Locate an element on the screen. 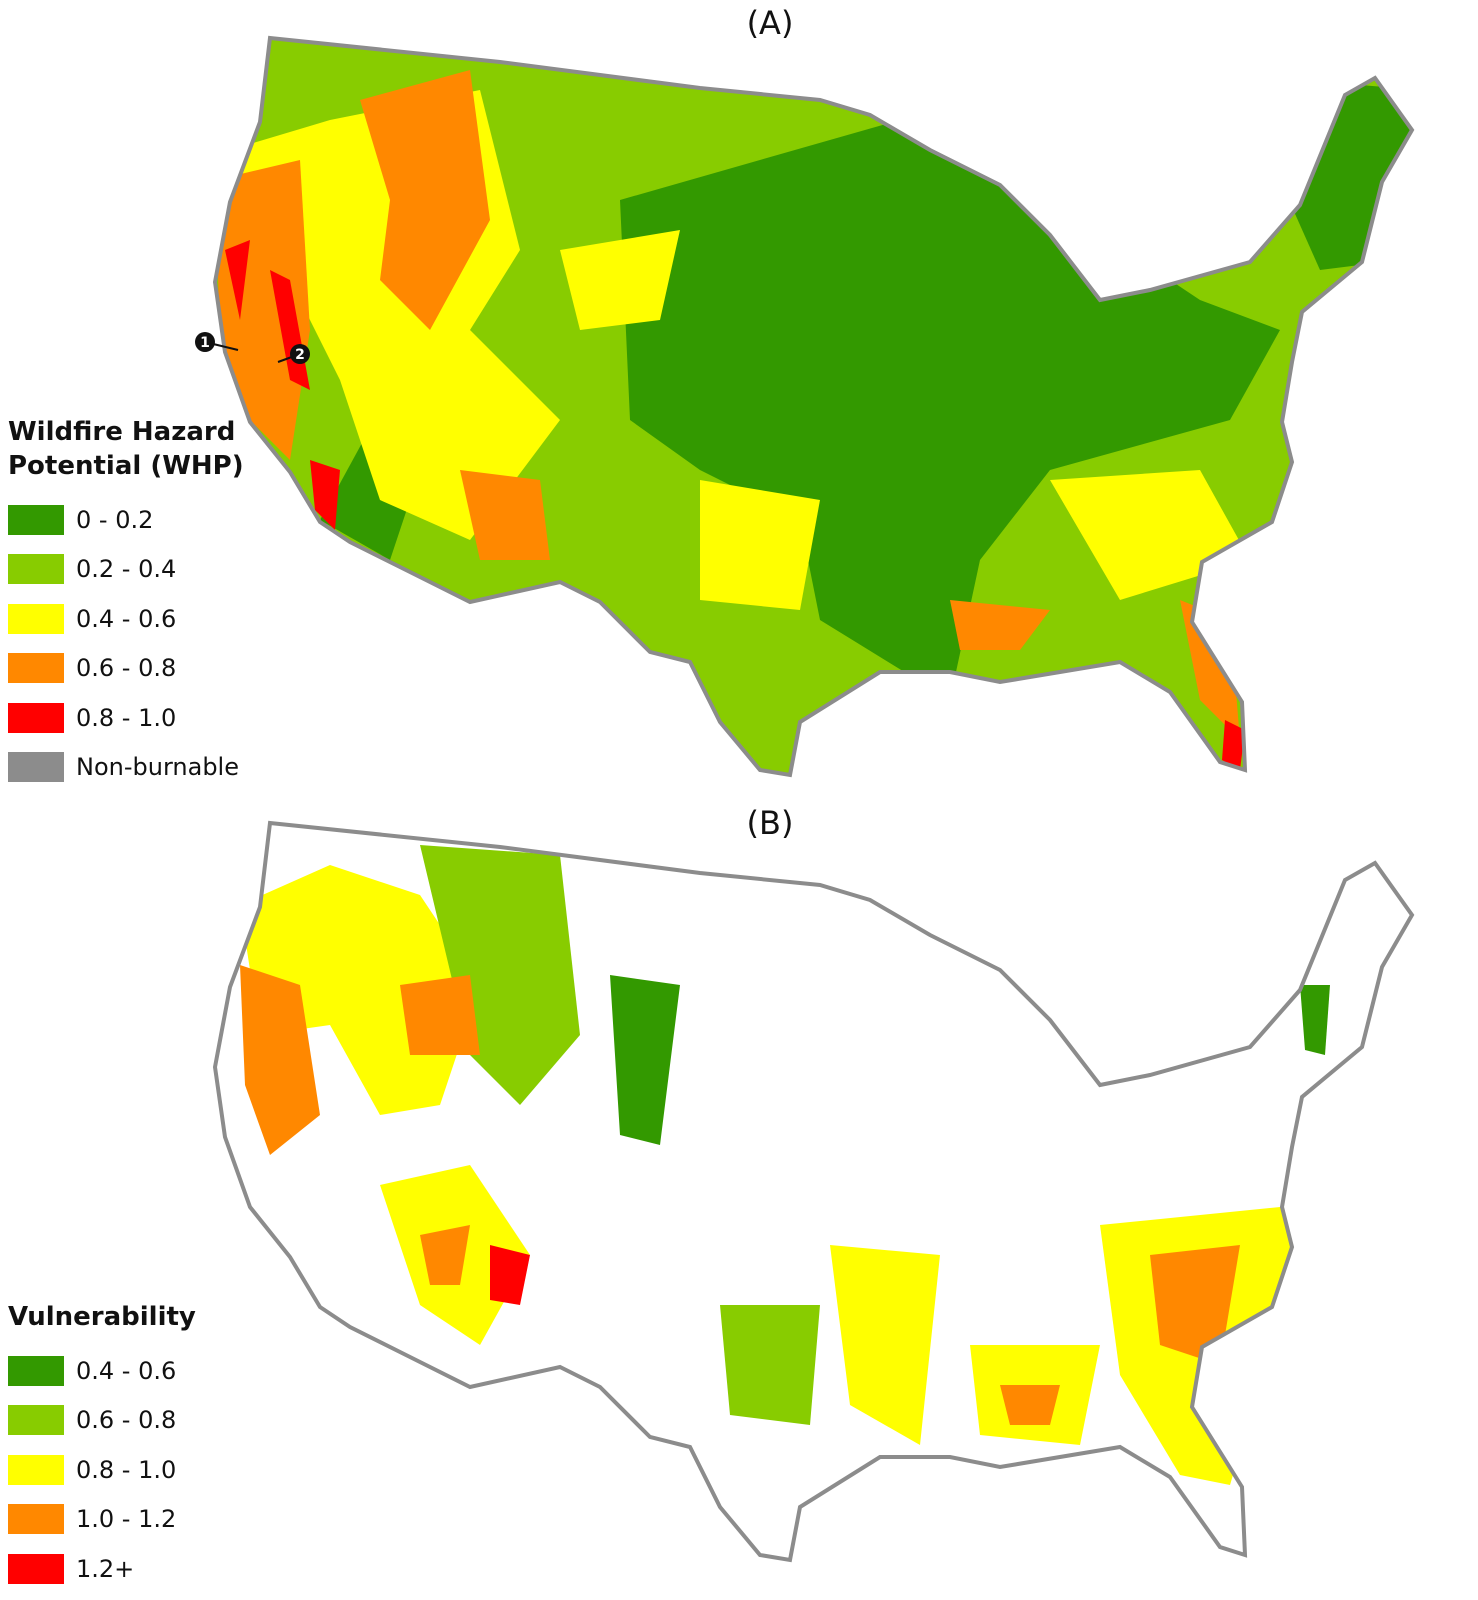 The width and height of the screenshot is (1478, 1600). marker-label: 2 is located at coordinates (300, 355).